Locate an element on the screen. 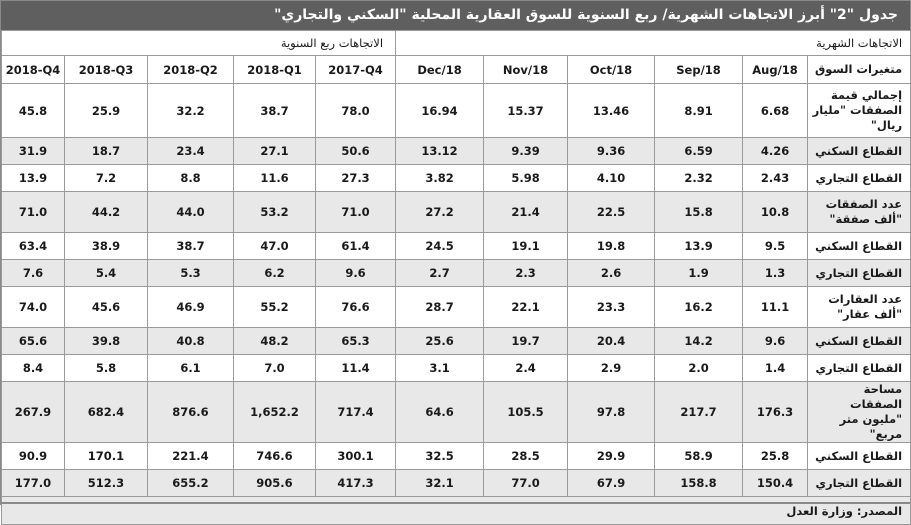  table-cell: 6.1 is located at coordinates (190, 368).